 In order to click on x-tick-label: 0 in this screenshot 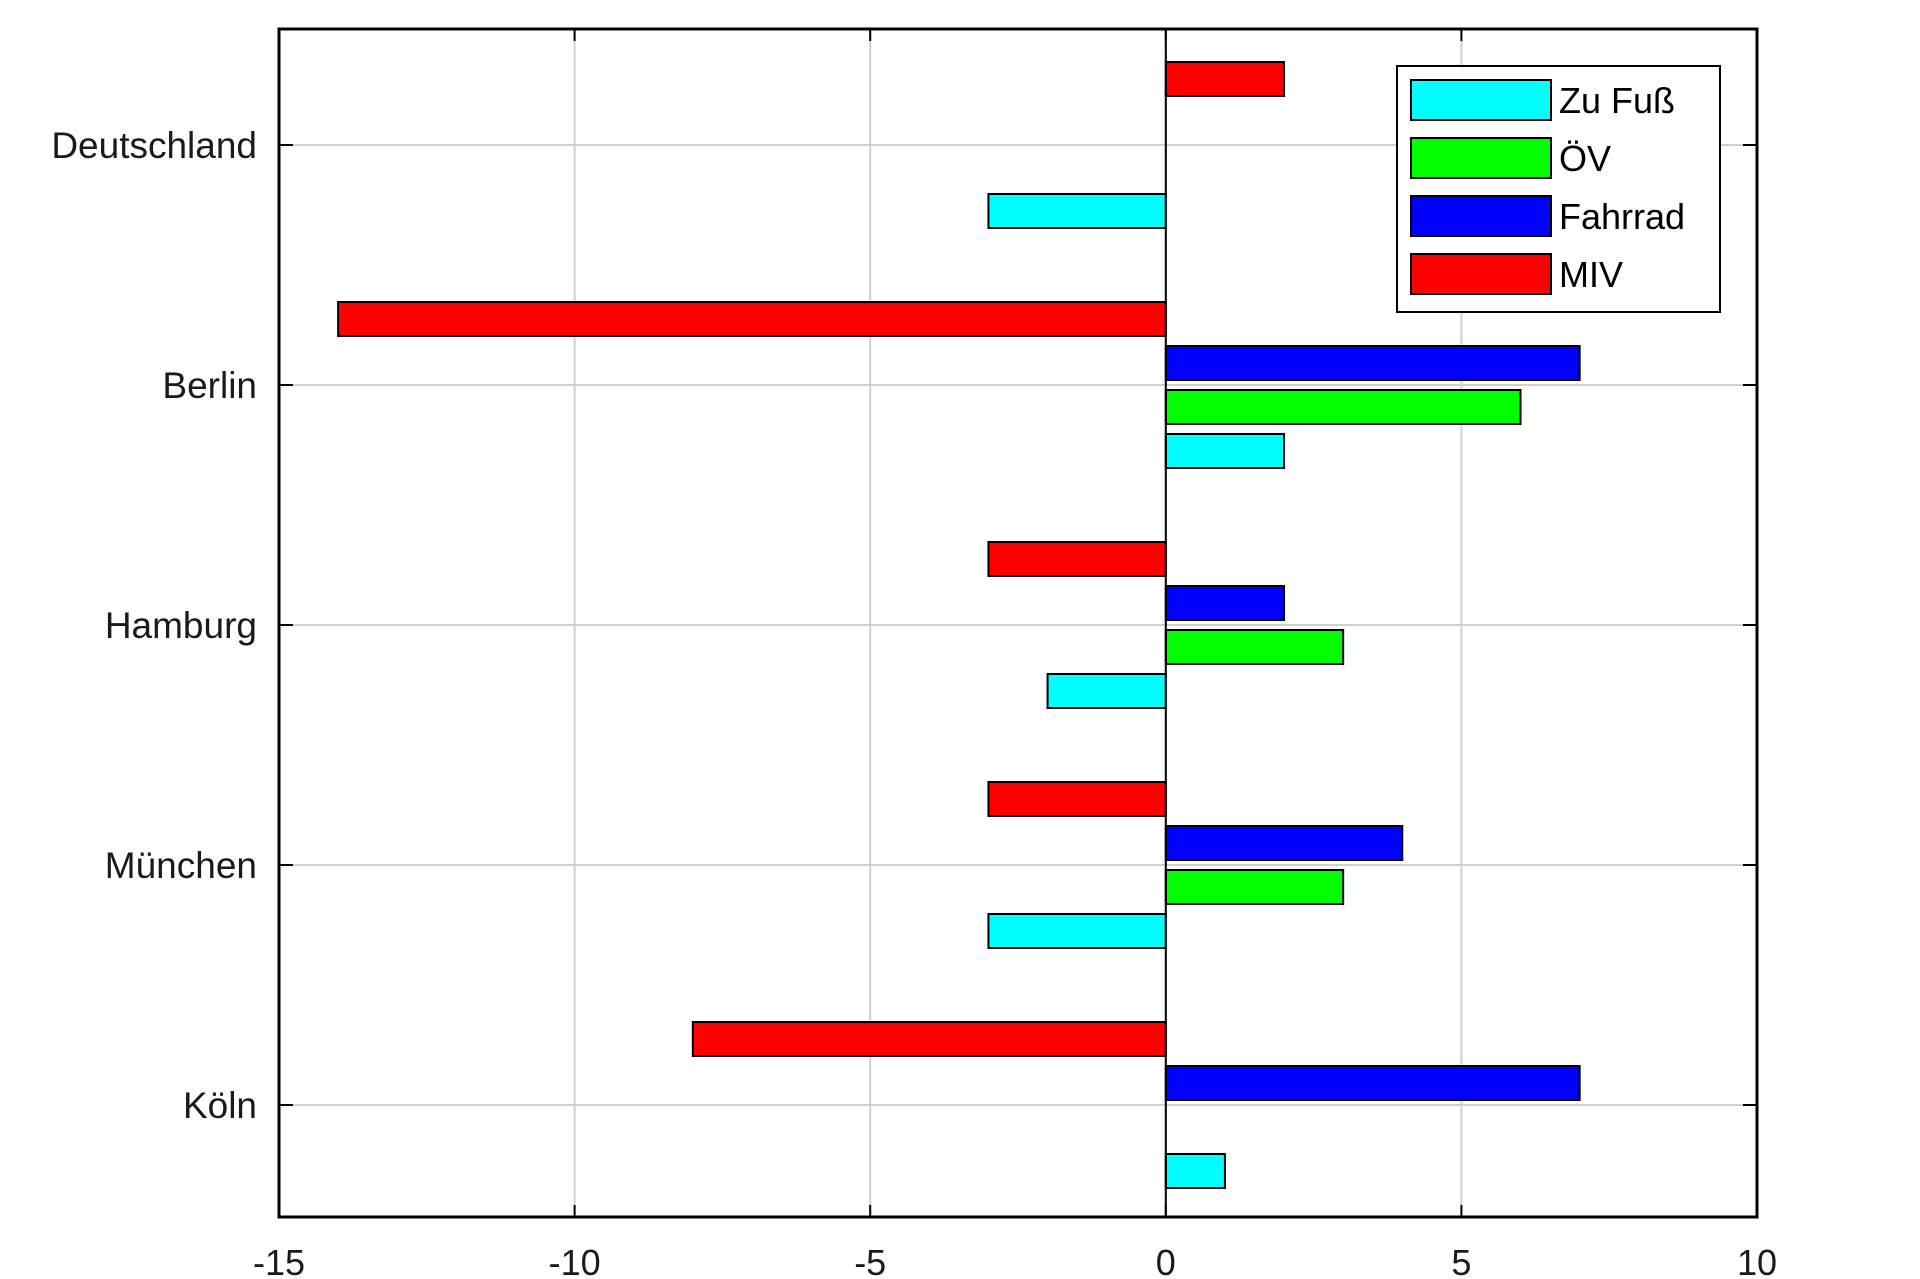, I will do `click(1166, 1260)`.